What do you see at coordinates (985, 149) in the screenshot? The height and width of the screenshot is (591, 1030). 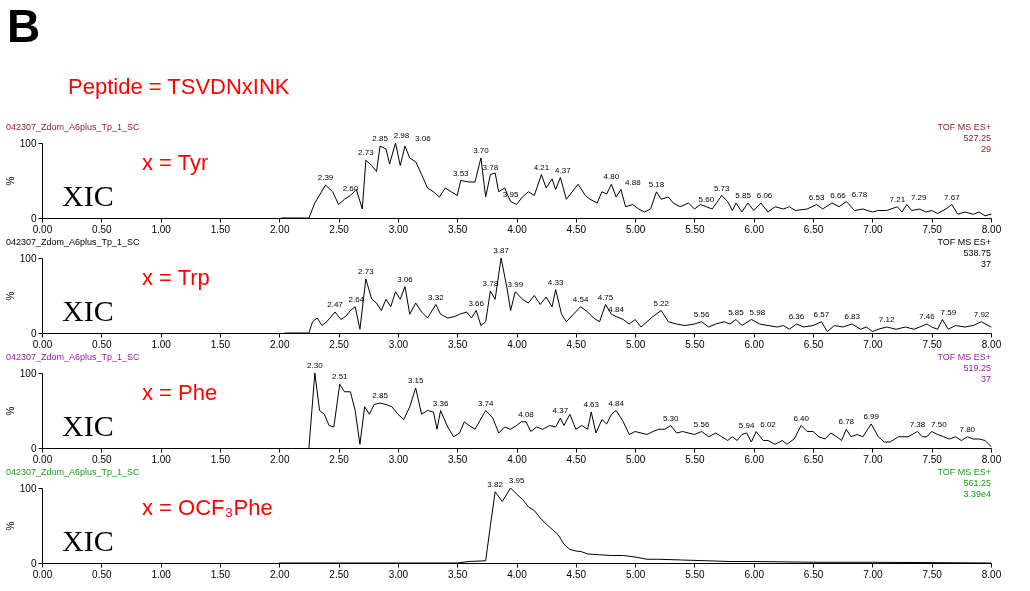 I see `annotation: 29` at bounding box center [985, 149].